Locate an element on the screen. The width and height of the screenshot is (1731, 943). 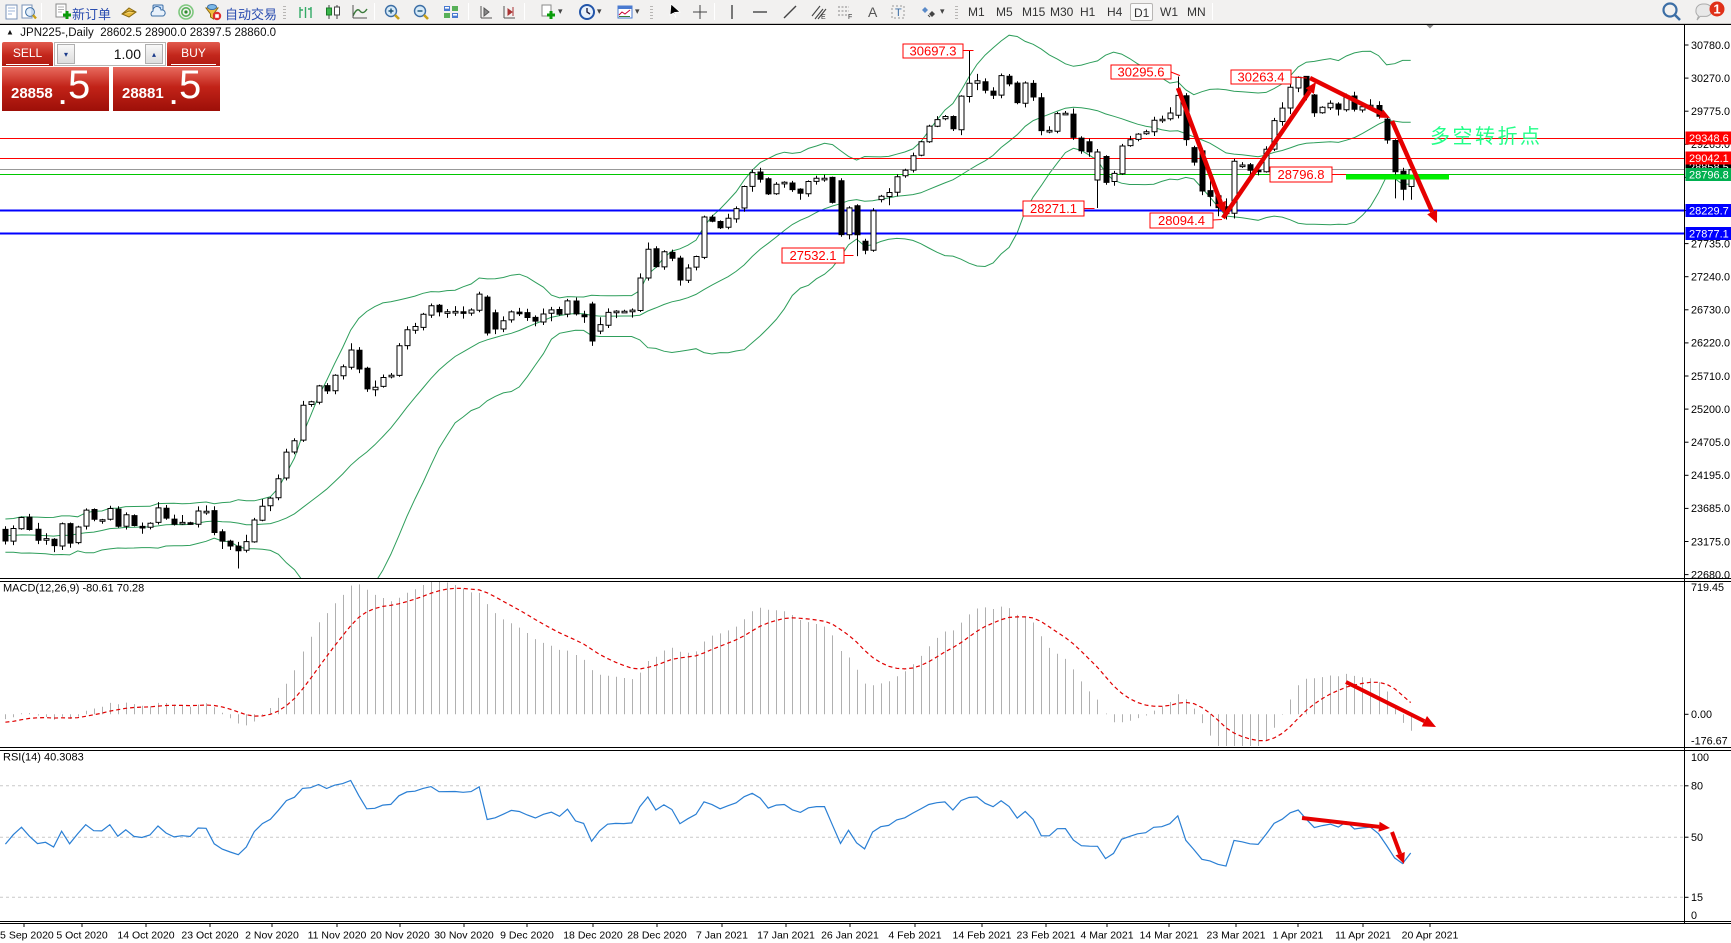
svg-text: 25710.0 is located at coordinates (1710, 377).